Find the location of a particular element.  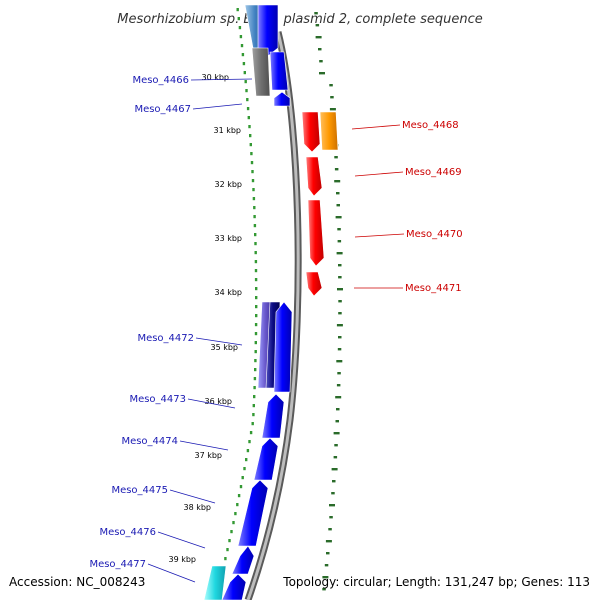

gene-label: Meso_4466 is located at coordinates (160, 80).